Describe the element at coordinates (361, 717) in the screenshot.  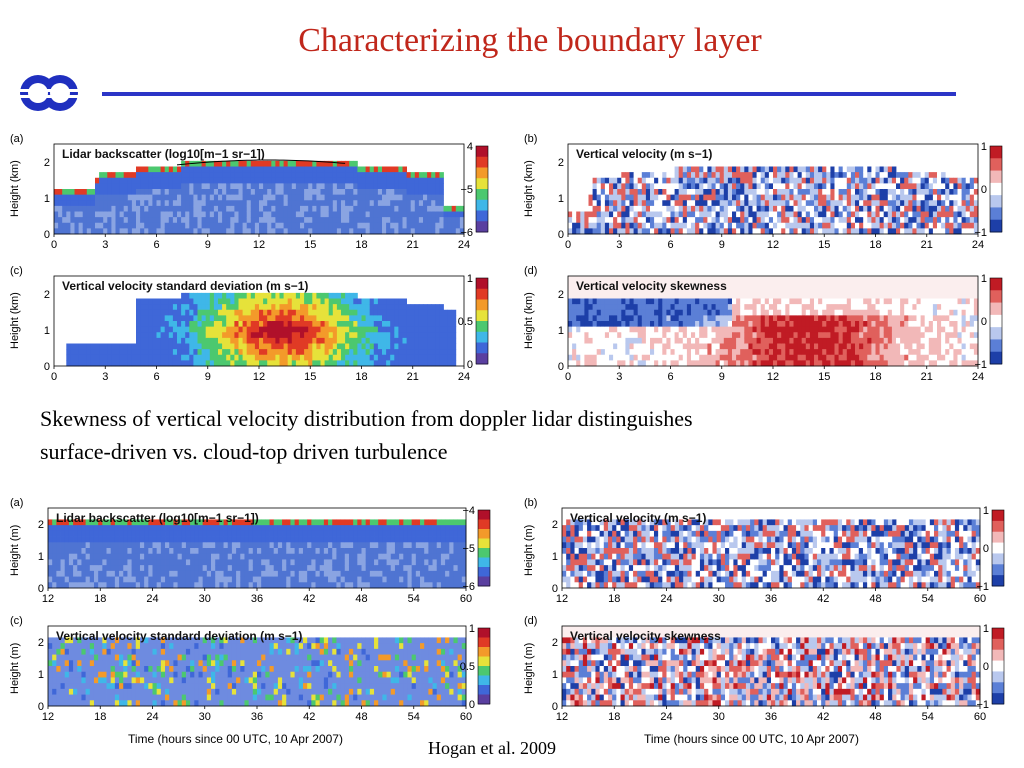
I see `x-tick-label: 48` at that location.